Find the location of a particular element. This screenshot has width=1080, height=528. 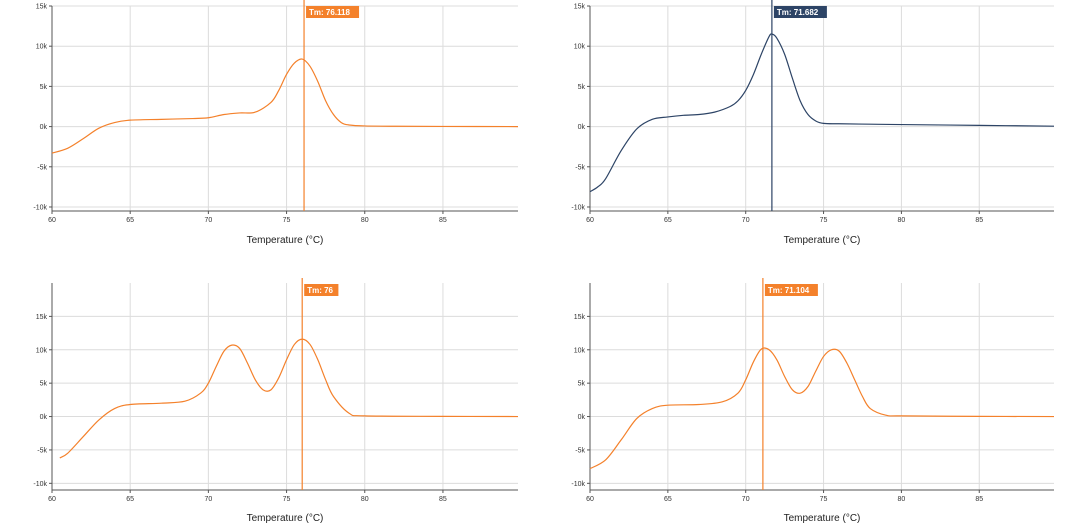

tm-label: Tm: 76 is located at coordinates (320, 290).